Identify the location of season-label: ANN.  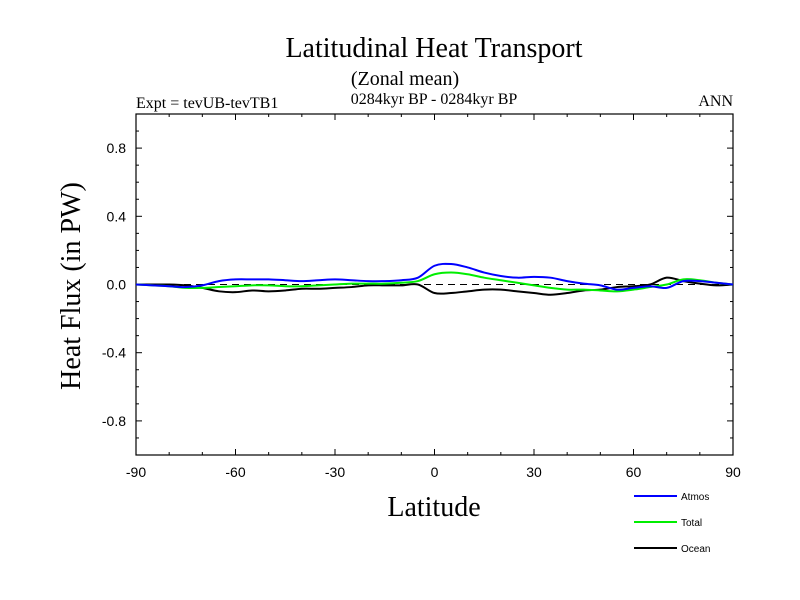
(715, 101).